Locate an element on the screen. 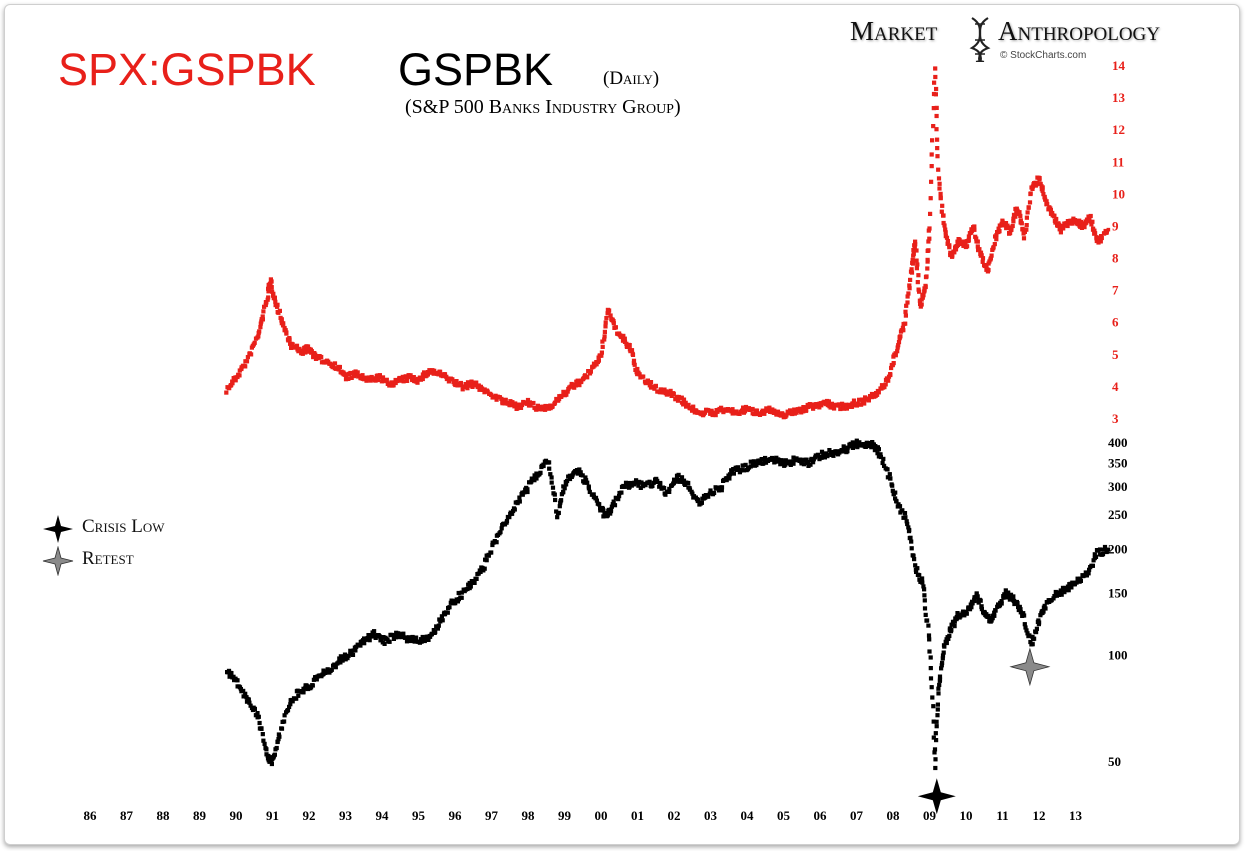 The image size is (1246, 851). chart-markers is located at coordinates (984, 731).